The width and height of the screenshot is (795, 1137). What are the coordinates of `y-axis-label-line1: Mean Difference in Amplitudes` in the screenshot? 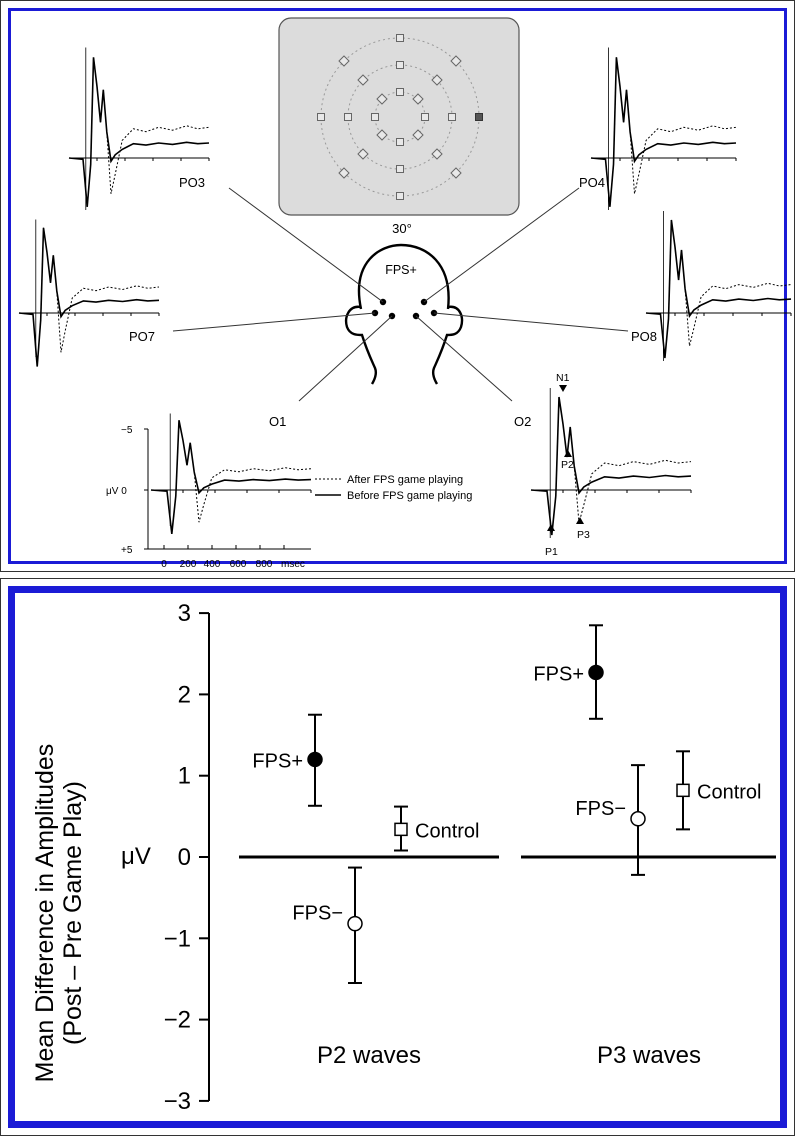 It's located at (45, 913).